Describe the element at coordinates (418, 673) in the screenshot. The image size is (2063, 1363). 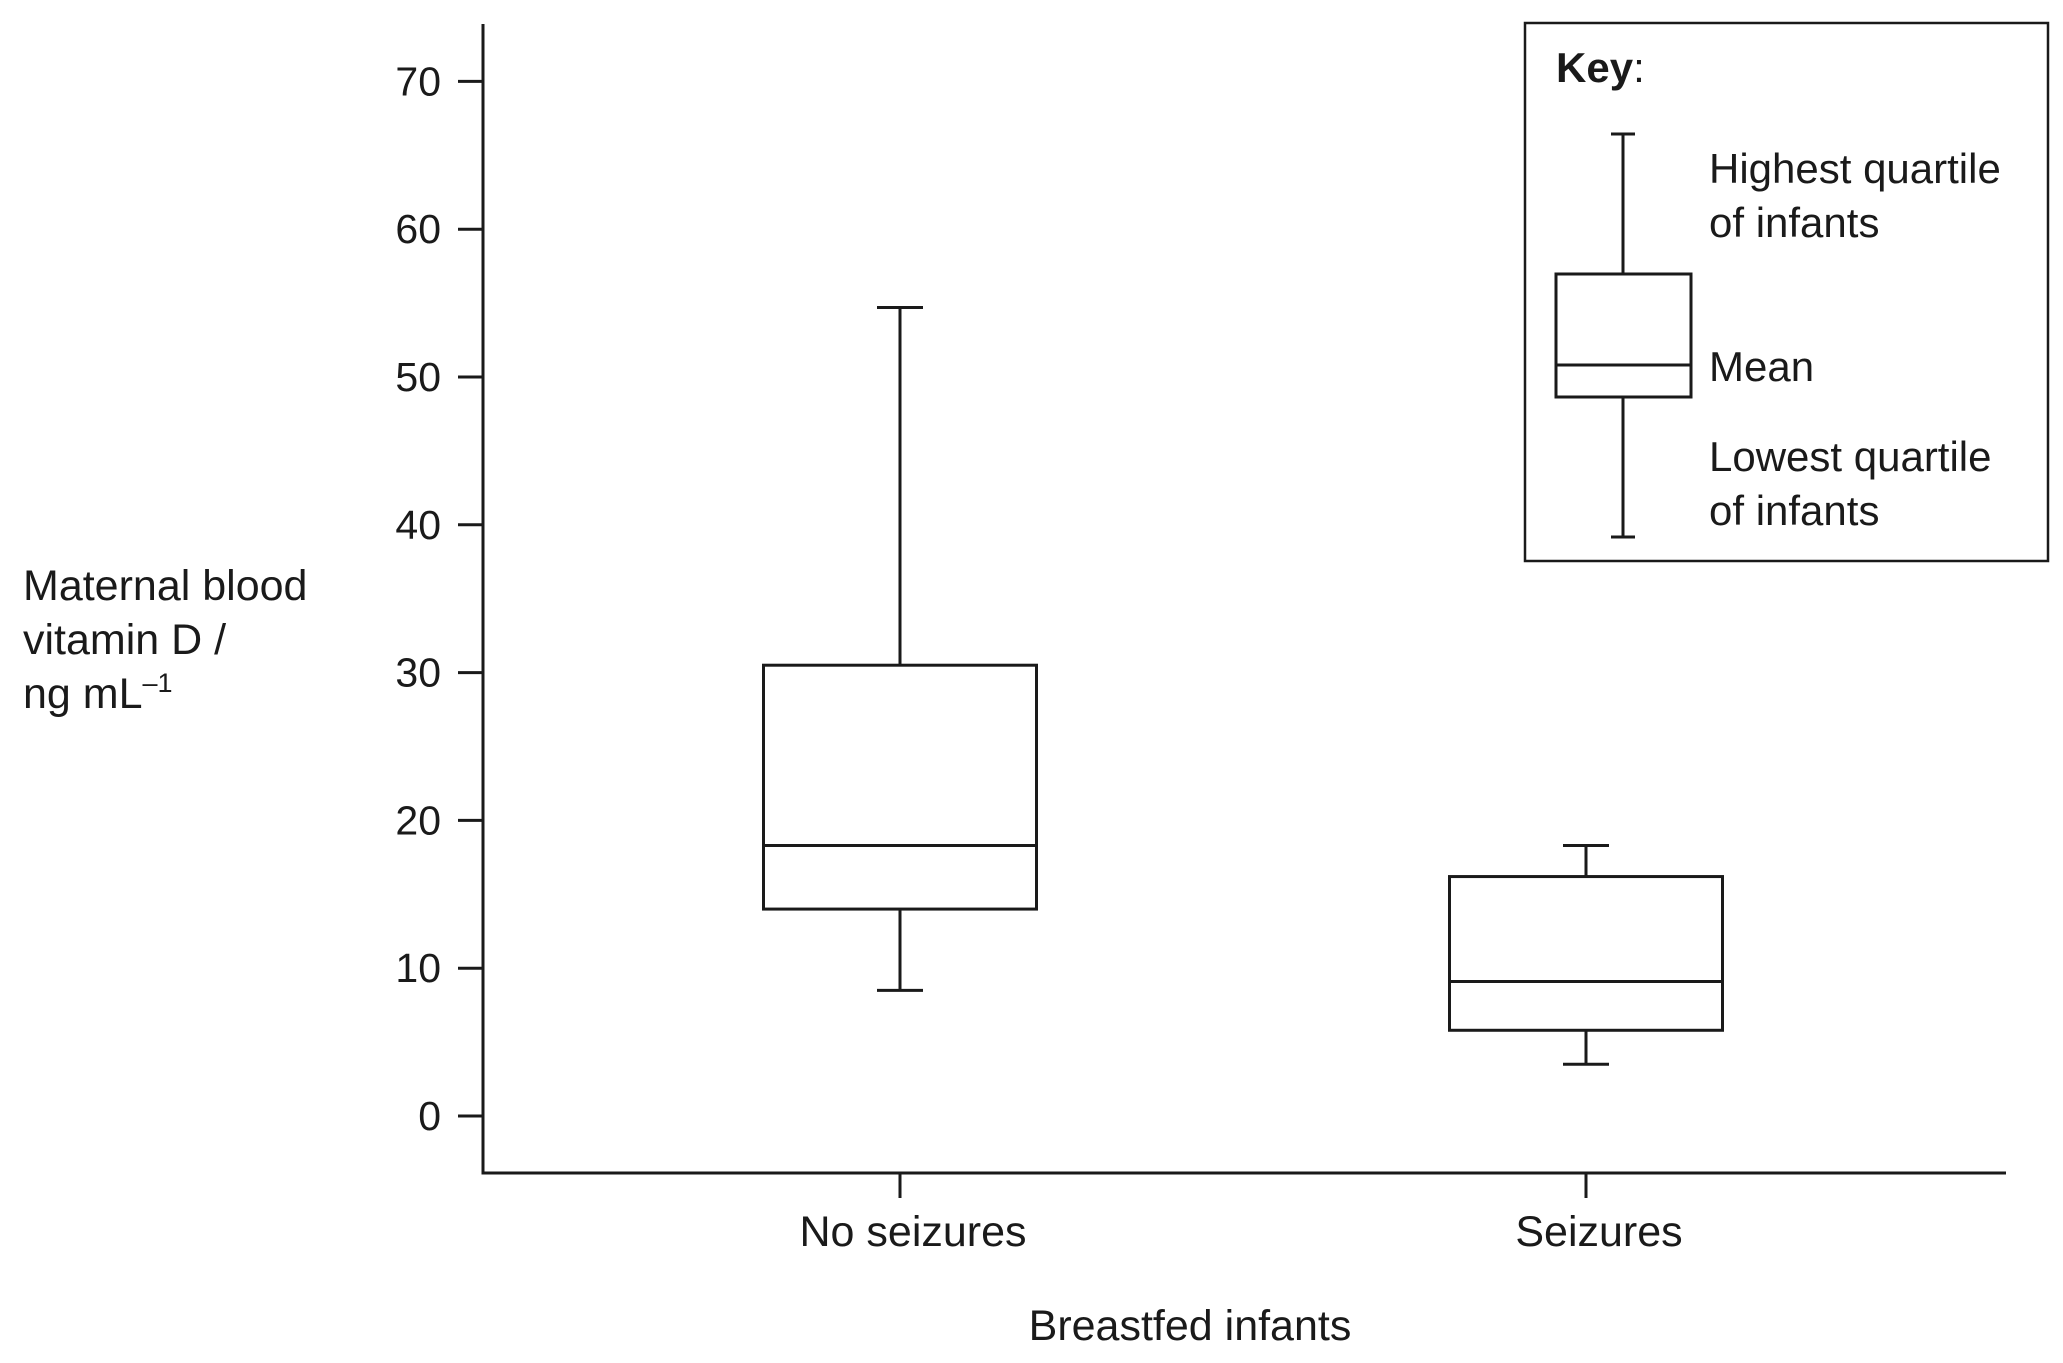
I see `y-tick-label: 30` at that location.